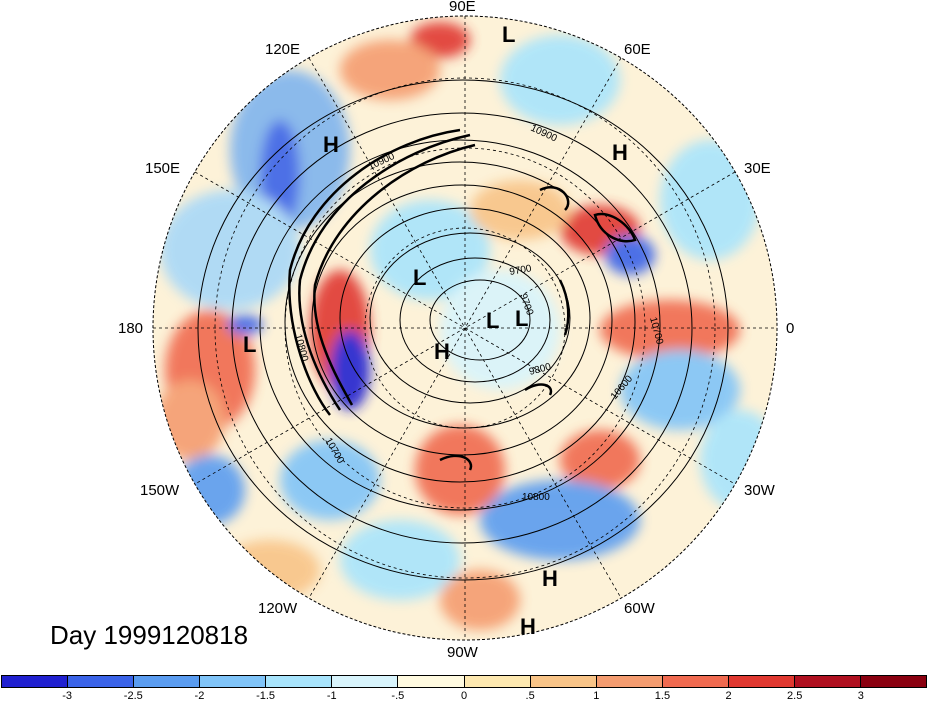  I want to click on colorbar-tick-label: 1.5, so click(662, 696).